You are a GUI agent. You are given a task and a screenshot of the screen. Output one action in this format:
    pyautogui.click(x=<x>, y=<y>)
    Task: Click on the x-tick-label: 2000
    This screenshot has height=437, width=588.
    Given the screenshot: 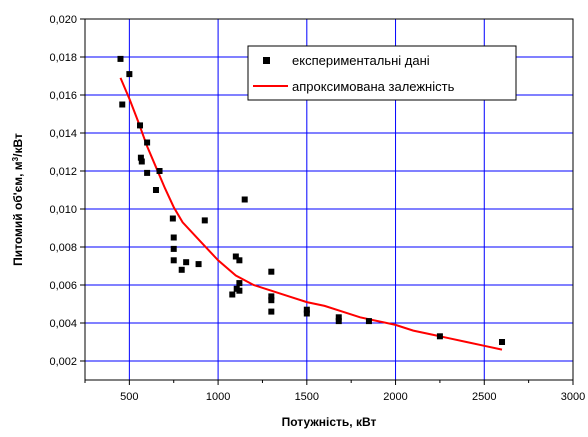 What is the action you would take?
    pyautogui.click(x=395, y=397)
    